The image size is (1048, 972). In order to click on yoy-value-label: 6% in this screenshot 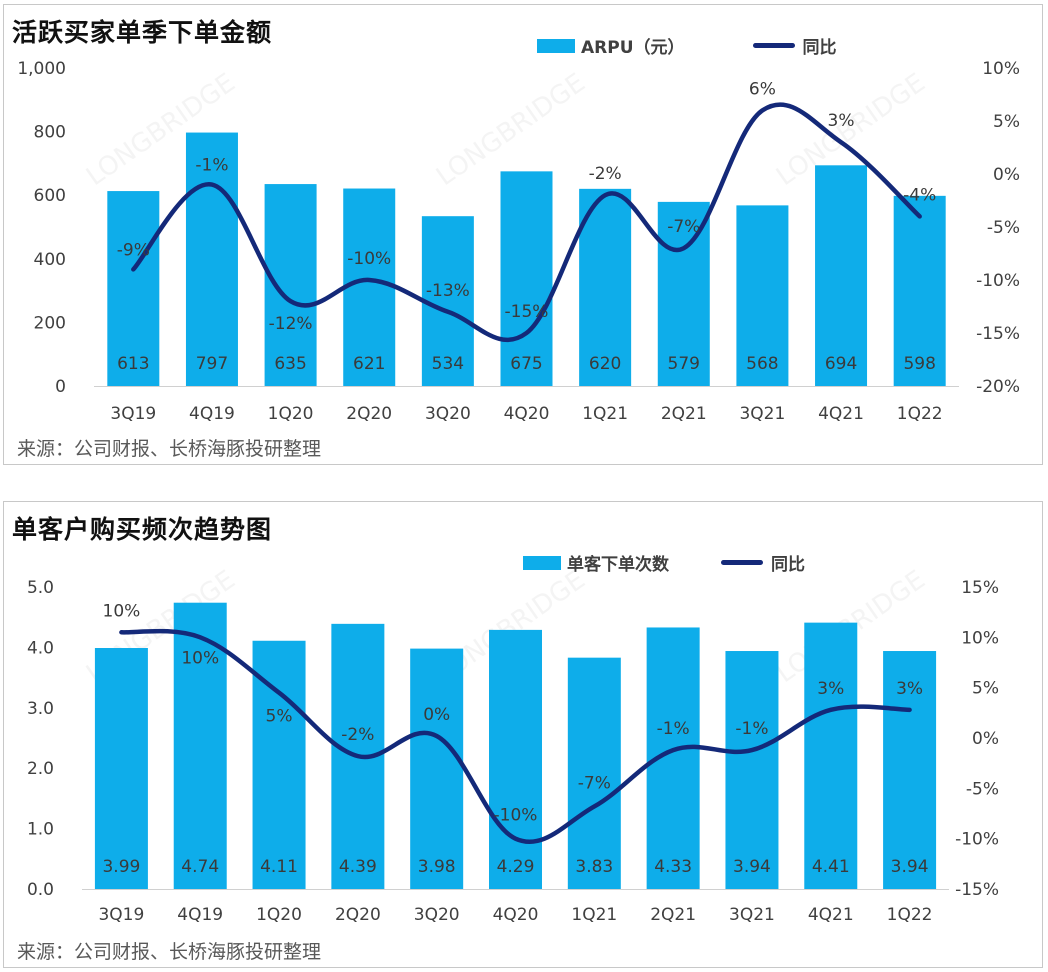, I will do `click(762, 89)`.